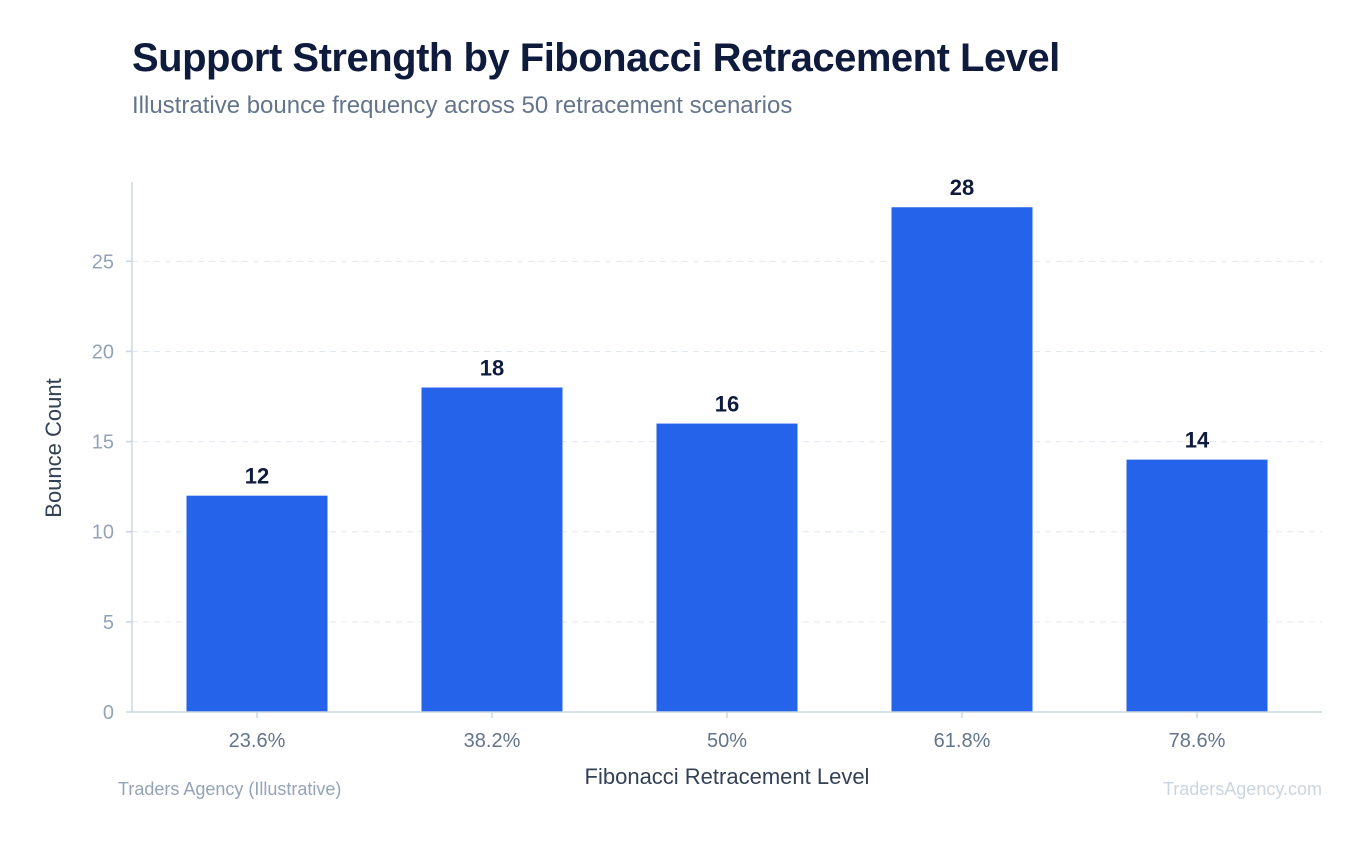 The image size is (1367, 845). What do you see at coordinates (103, 352) in the screenshot?
I see `y-tick-label: 20` at bounding box center [103, 352].